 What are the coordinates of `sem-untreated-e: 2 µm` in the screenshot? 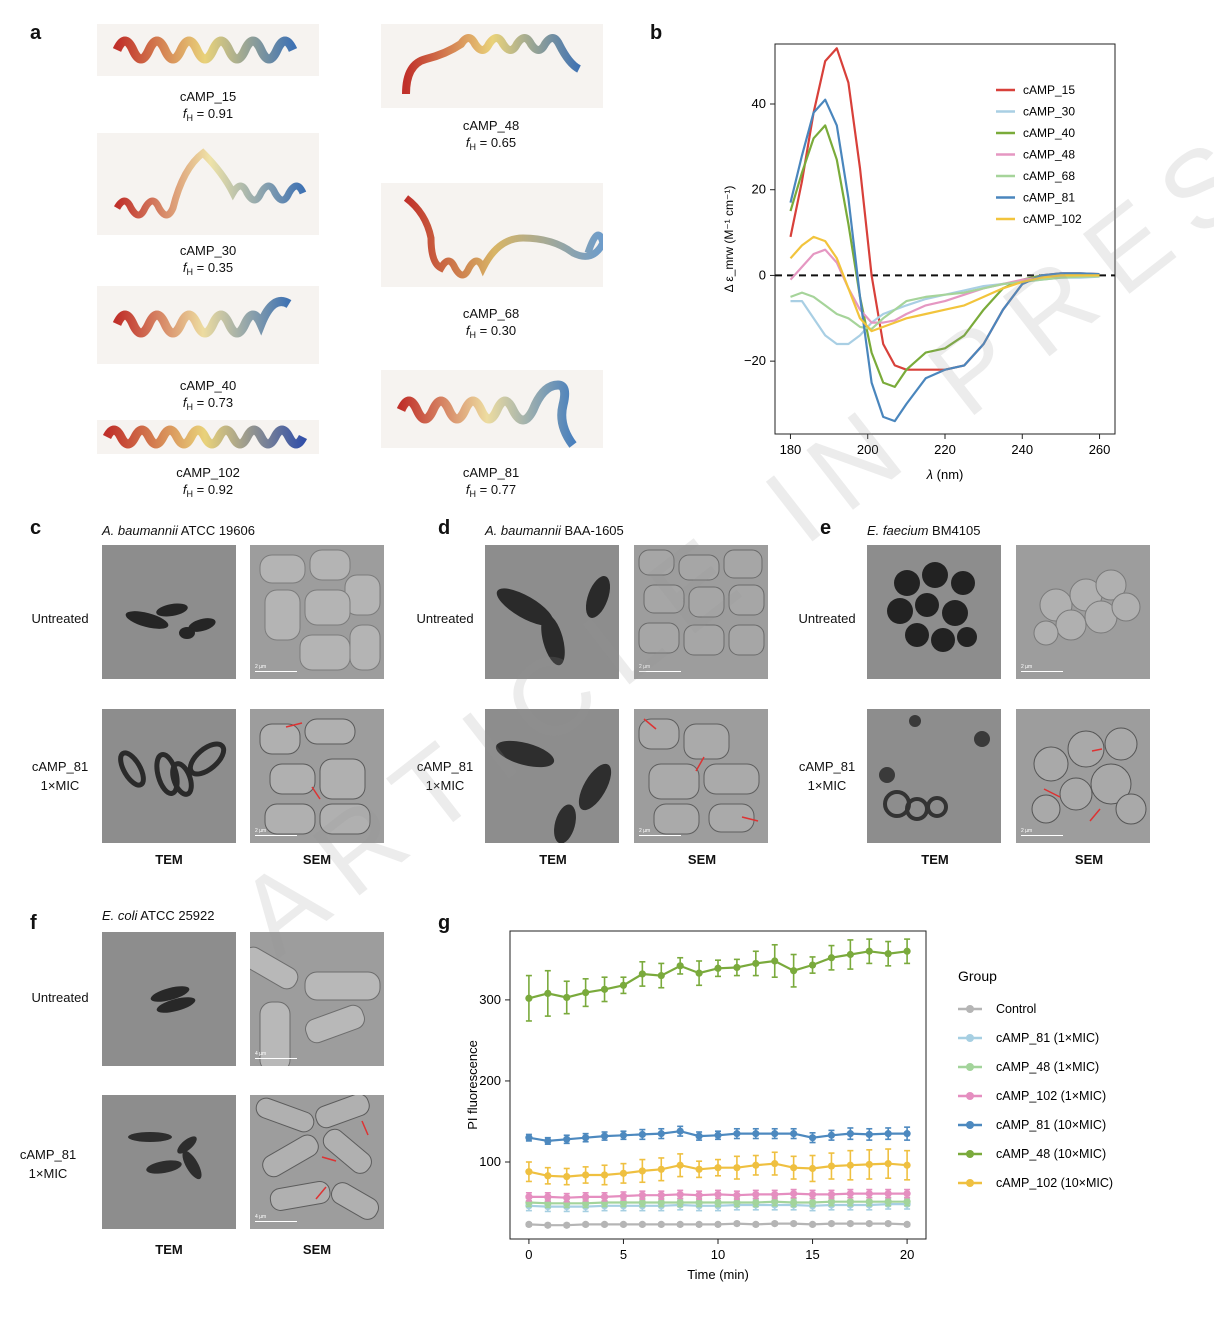 It's located at (1083, 612).